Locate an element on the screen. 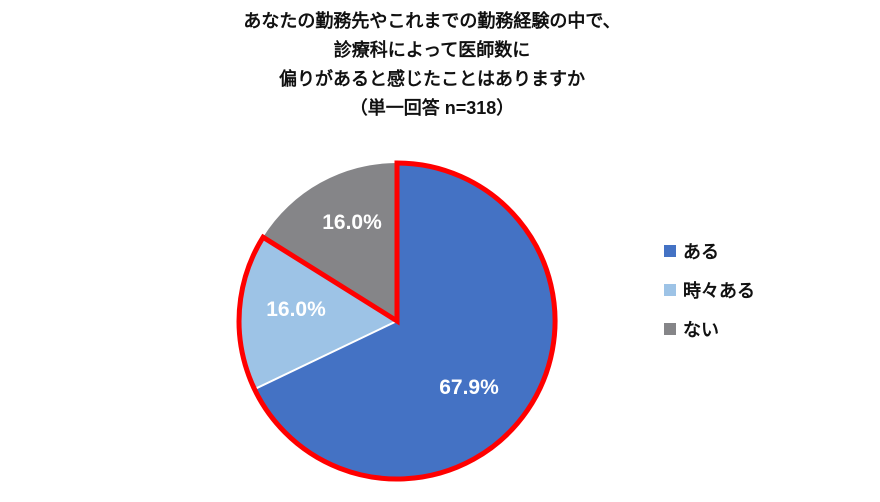 This screenshot has width=880, height=502. data-label-nai: 16.0% is located at coordinates (352, 222).